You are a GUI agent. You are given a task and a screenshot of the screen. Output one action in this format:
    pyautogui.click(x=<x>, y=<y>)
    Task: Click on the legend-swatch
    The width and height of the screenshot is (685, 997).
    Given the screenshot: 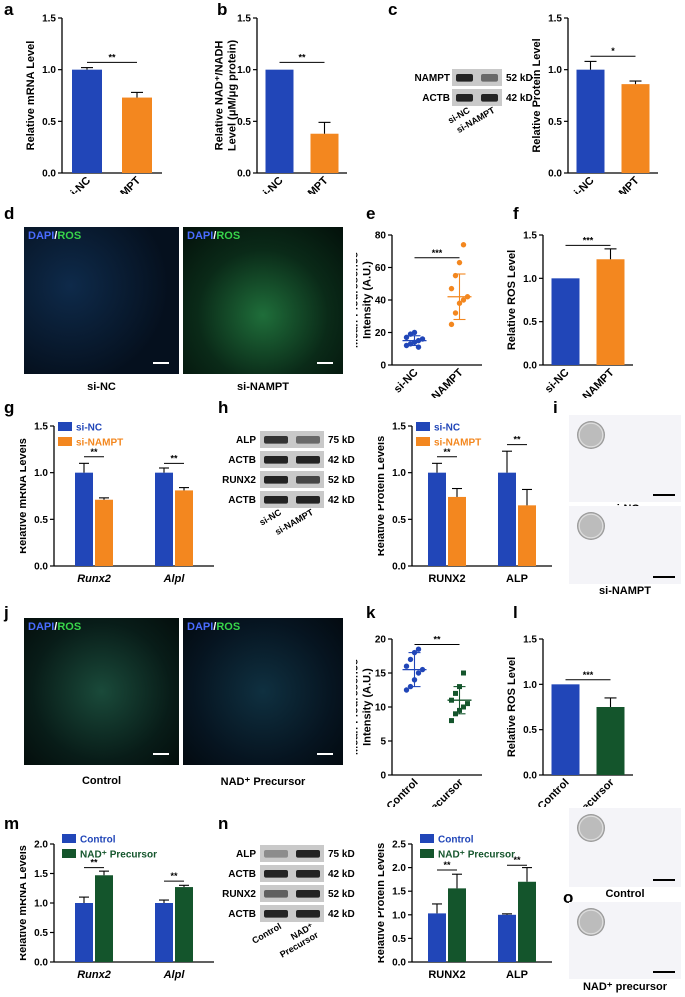 What is the action you would take?
    pyautogui.click(x=69, y=853)
    